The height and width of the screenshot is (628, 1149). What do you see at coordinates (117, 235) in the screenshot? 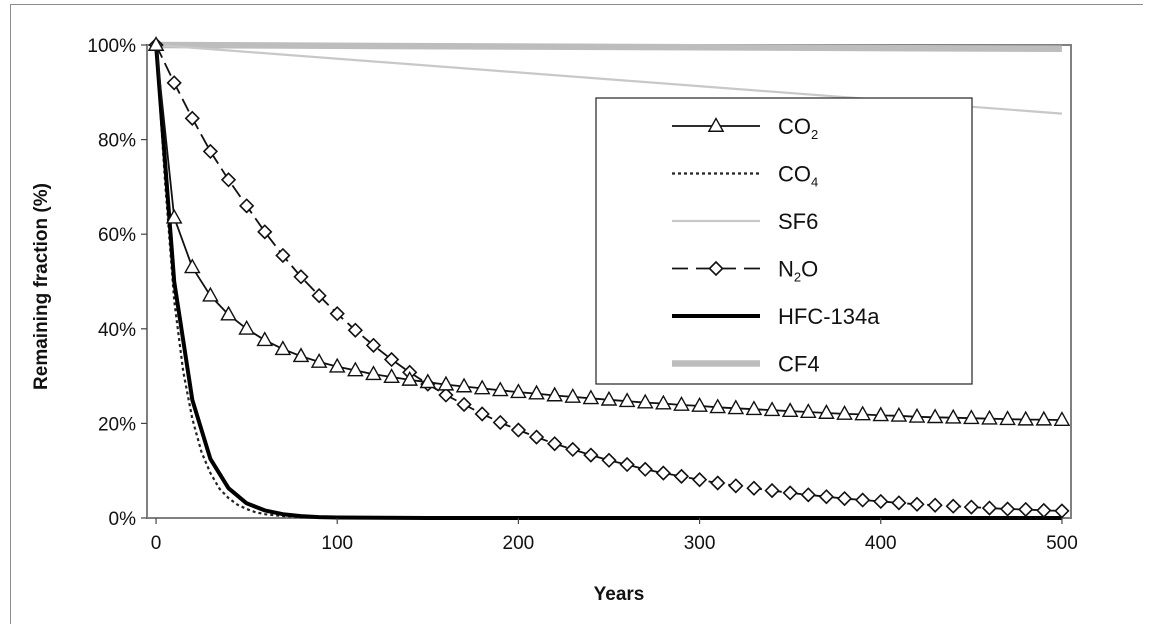
I see `y-tick-label: 60%` at bounding box center [117, 235].